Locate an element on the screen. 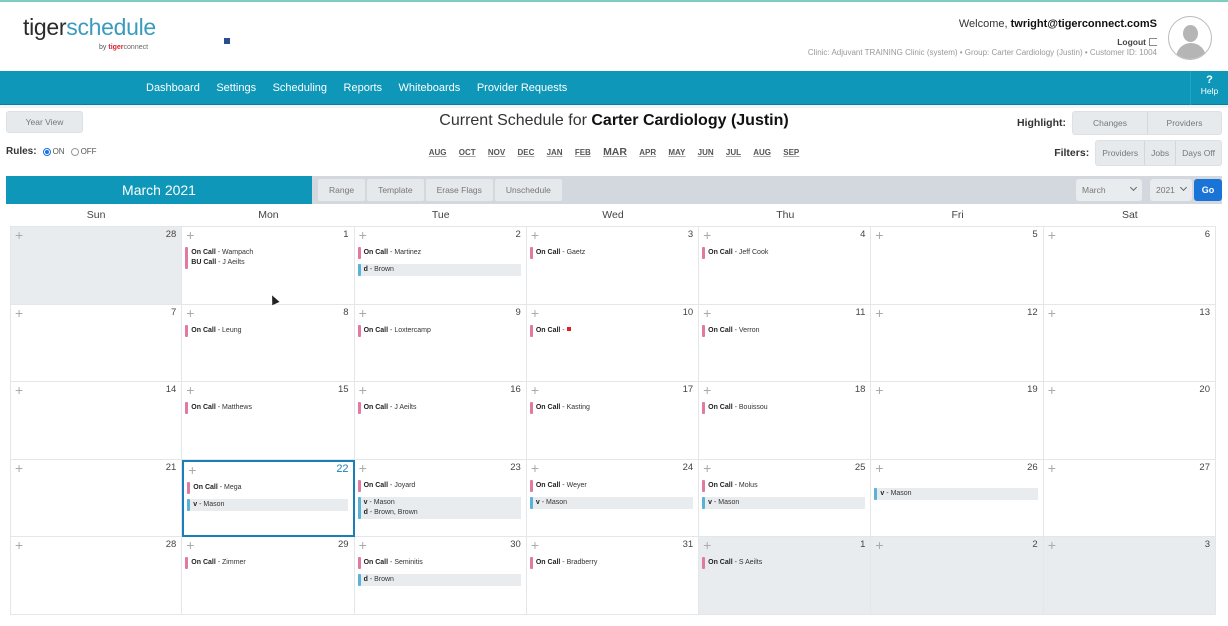 The image size is (1228, 626). calendar-day: +8 On Call - Leung is located at coordinates (268, 343).